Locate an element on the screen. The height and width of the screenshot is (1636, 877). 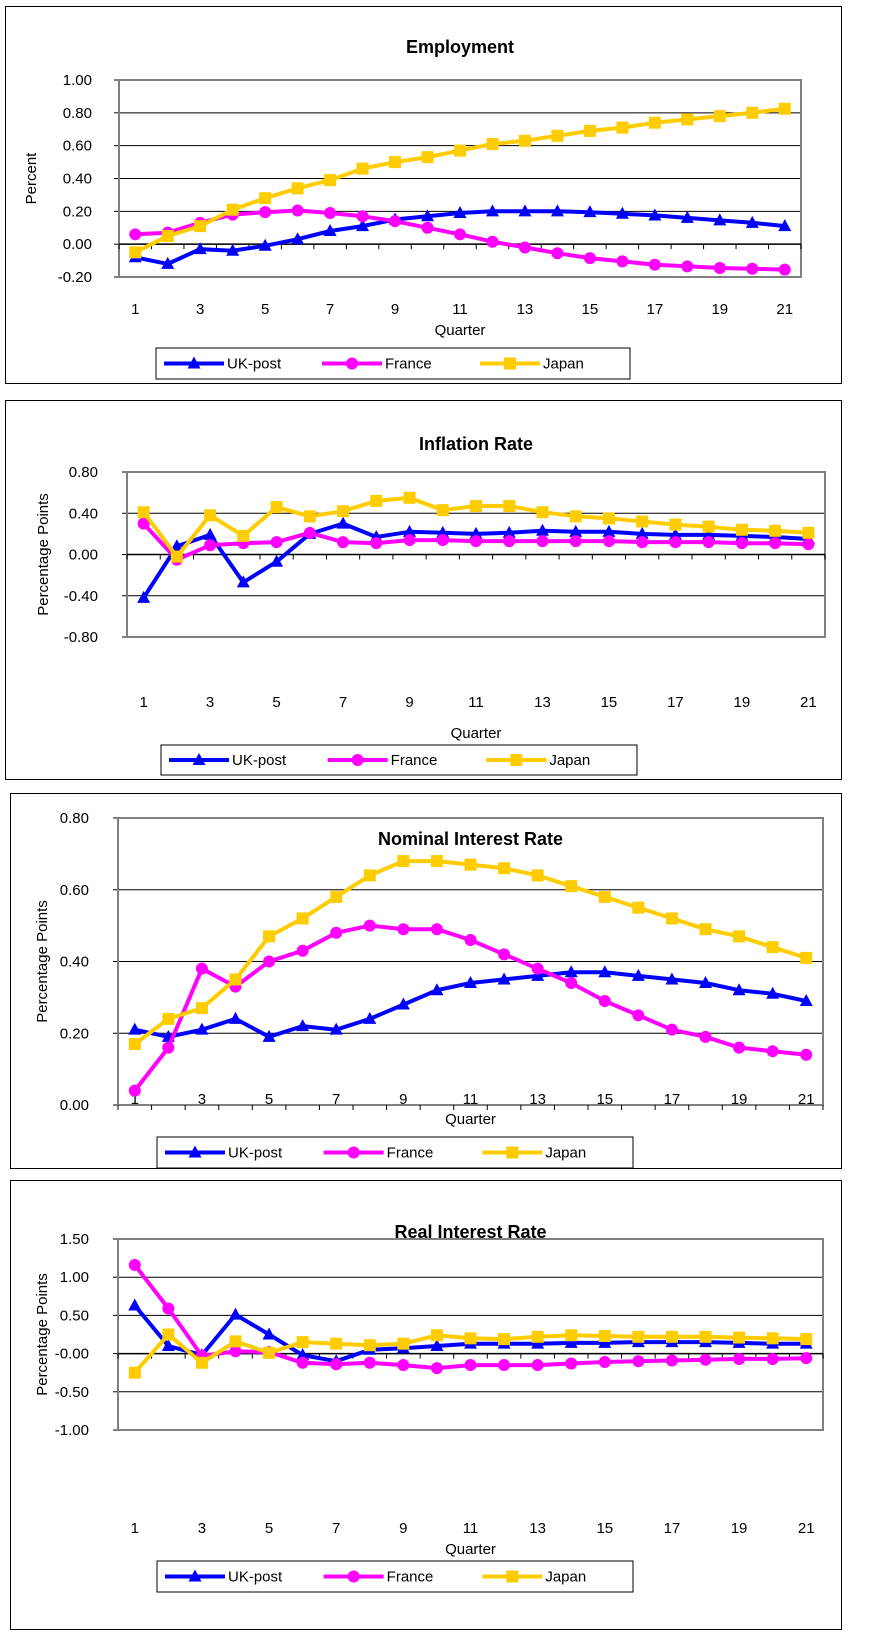
legend: UK-post France Japan is located at coordinates (393, 363).